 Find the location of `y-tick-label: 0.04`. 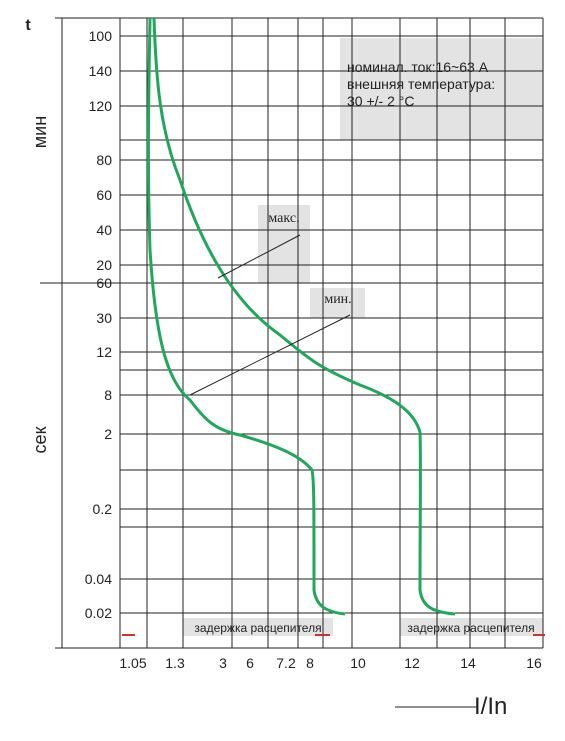

y-tick-label: 0.04 is located at coordinates (98, 579).